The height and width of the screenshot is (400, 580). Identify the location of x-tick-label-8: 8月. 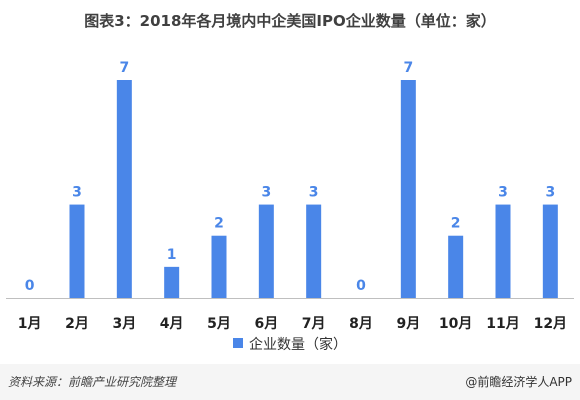
(361, 324).